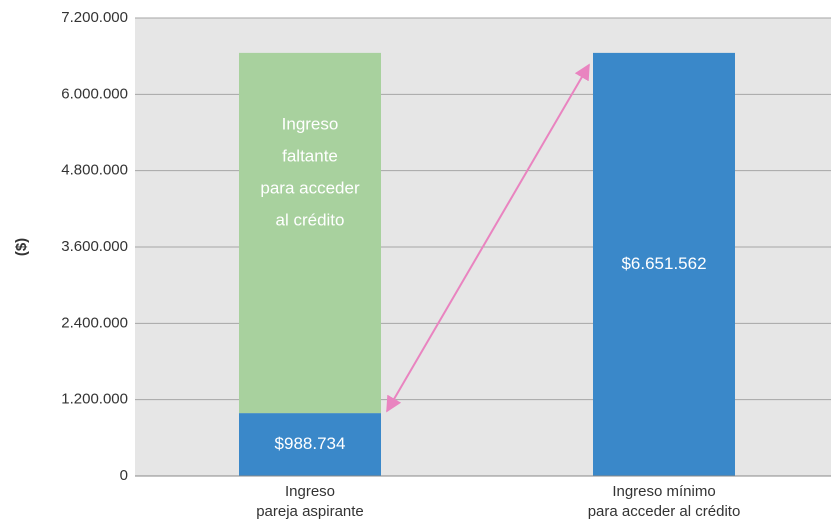 This screenshot has width=831, height=523. What do you see at coordinates (94, 246) in the screenshot?
I see `y-tick-label: 3.600.000` at bounding box center [94, 246].